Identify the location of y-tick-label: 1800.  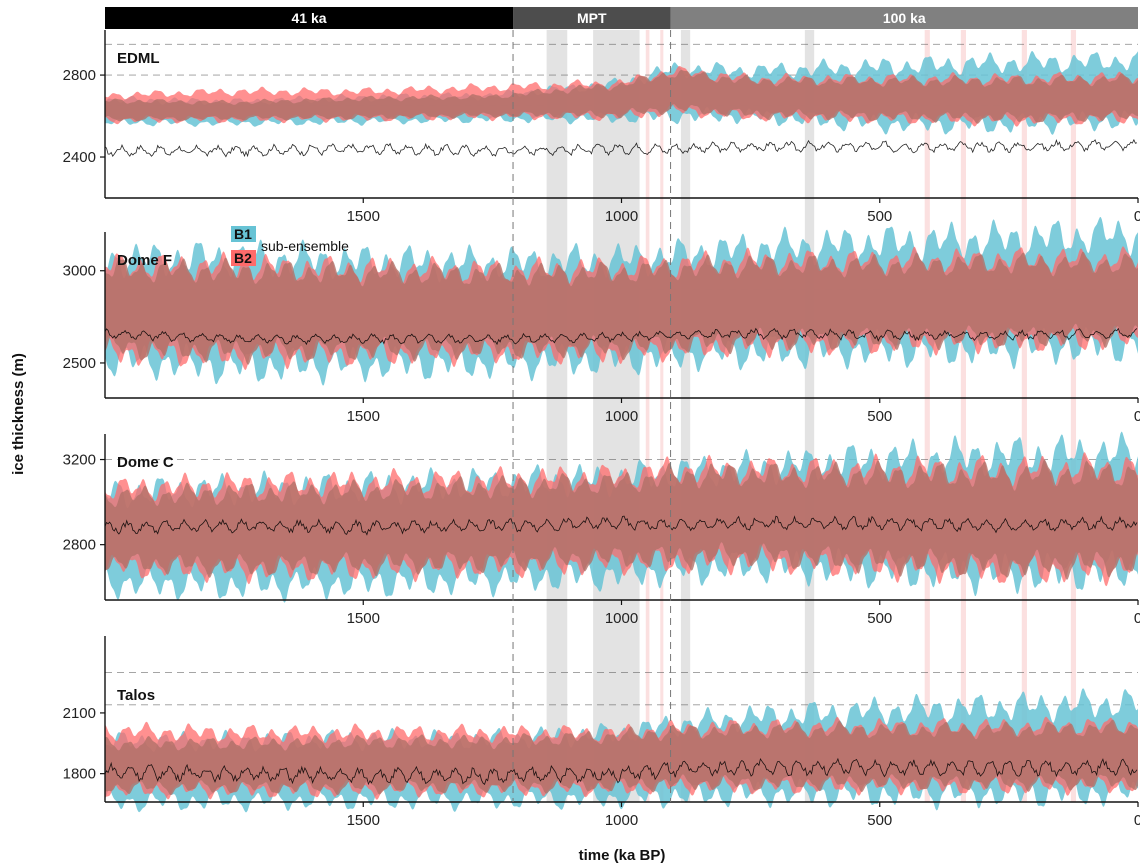
(79, 774).